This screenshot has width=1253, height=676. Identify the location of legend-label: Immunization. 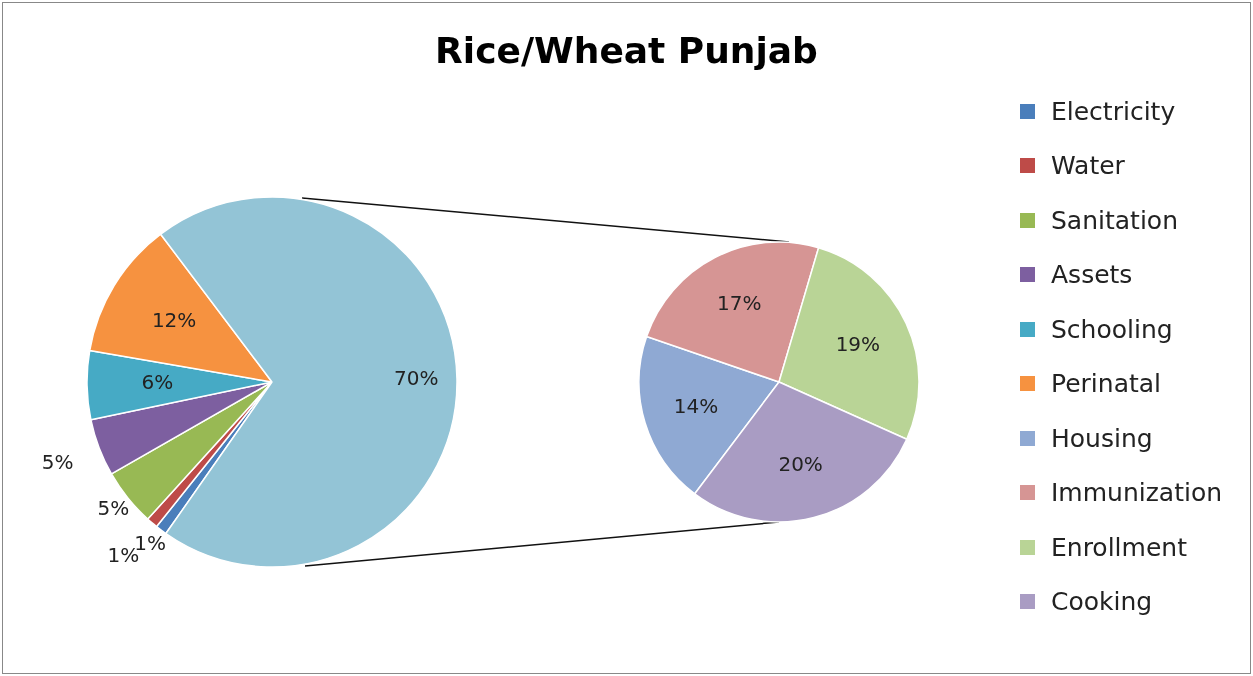
(1137, 493).